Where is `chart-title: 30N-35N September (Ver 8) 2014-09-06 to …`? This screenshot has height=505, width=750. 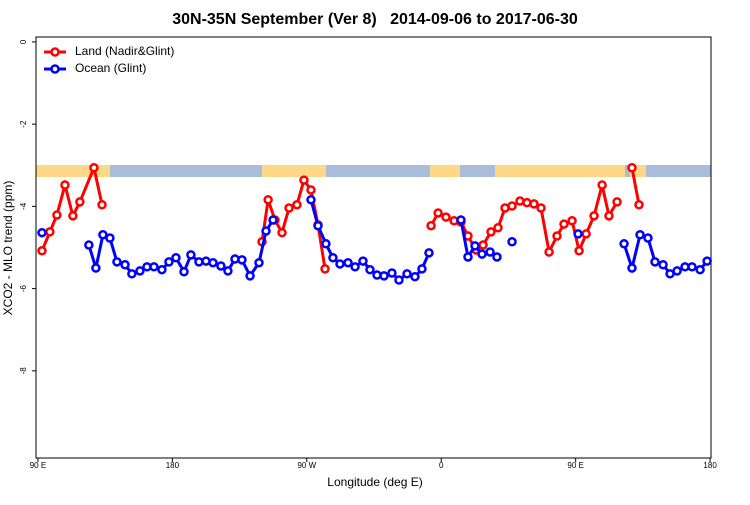
chart-title: 30N-35N September (Ver 8) 2014-09-06 to … is located at coordinates (375, 19).